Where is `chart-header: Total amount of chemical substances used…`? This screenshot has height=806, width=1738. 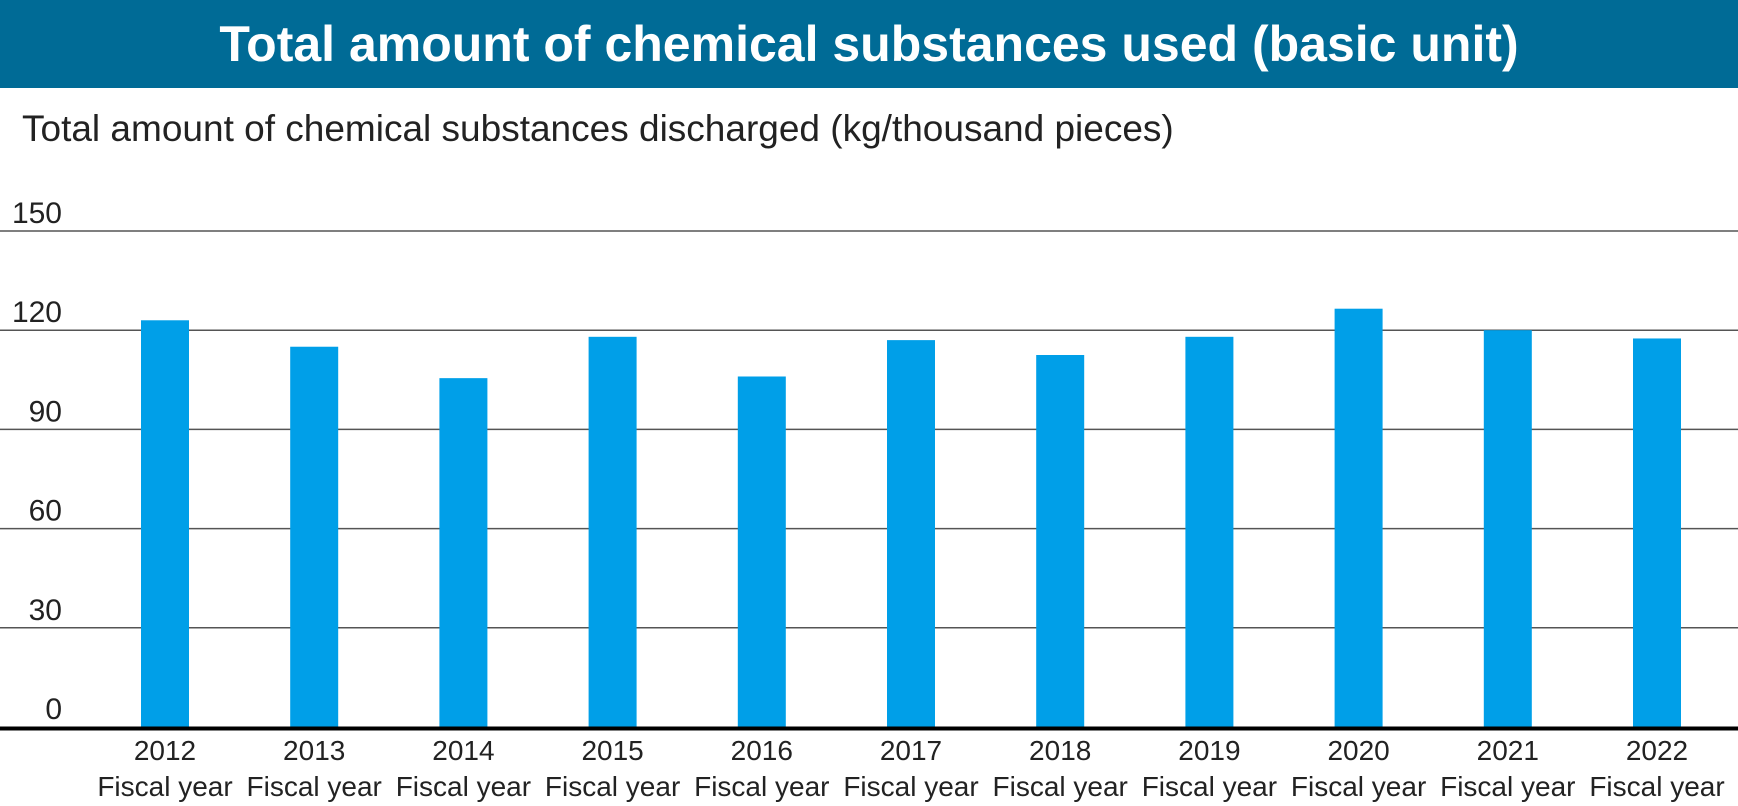 chart-header: Total amount of chemical substances used… is located at coordinates (869, 44).